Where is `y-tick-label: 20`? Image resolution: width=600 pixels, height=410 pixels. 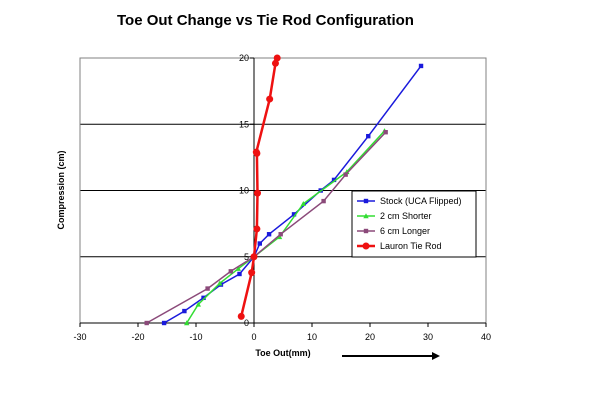
y-tick-label: 20 is located at coordinates (244, 58).